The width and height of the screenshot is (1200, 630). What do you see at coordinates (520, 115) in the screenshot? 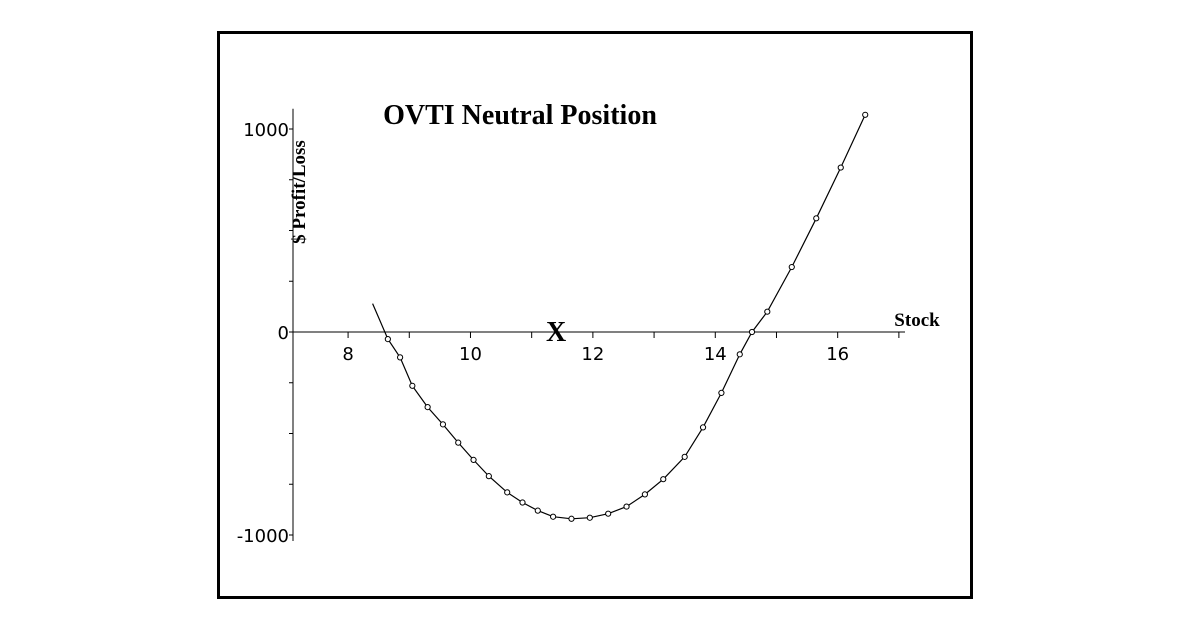
I see `chart-title: OVTI Neutral Position` at bounding box center [520, 115].